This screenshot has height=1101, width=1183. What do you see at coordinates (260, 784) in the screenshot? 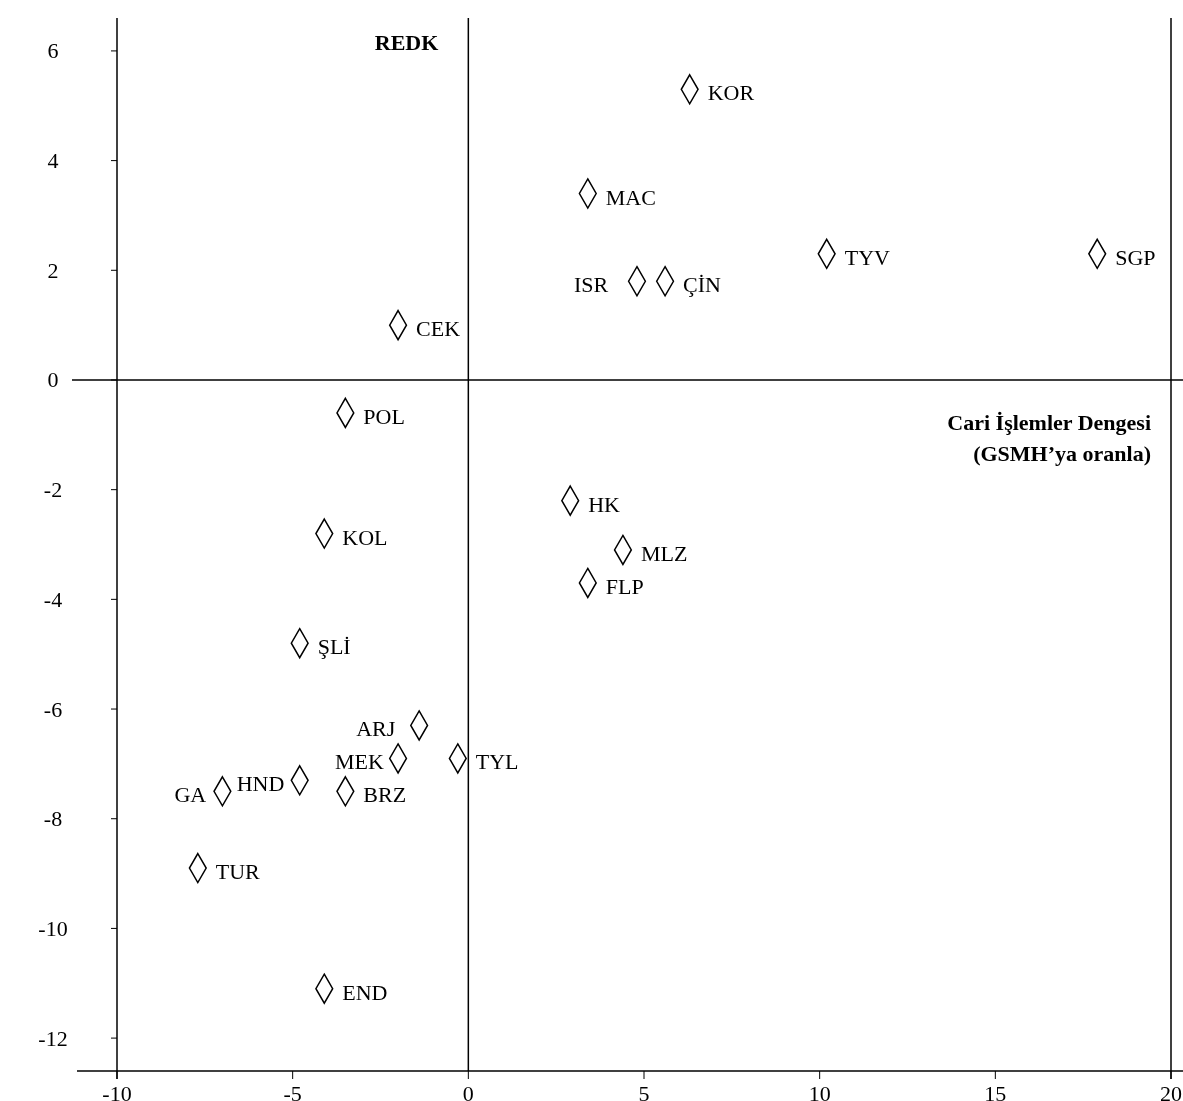
I see `annotation: HND` at bounding box center [260, 784].